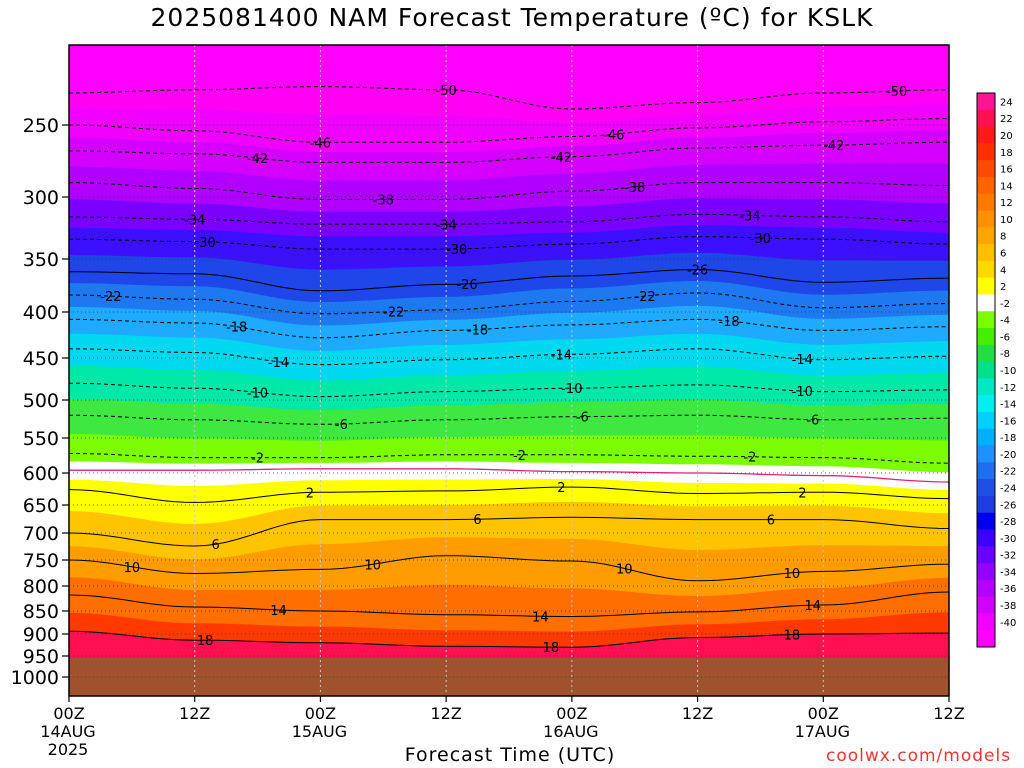 This screenshot has width=1024, height=768. I want to click on y-tick-label: 950, so click(41, 657).